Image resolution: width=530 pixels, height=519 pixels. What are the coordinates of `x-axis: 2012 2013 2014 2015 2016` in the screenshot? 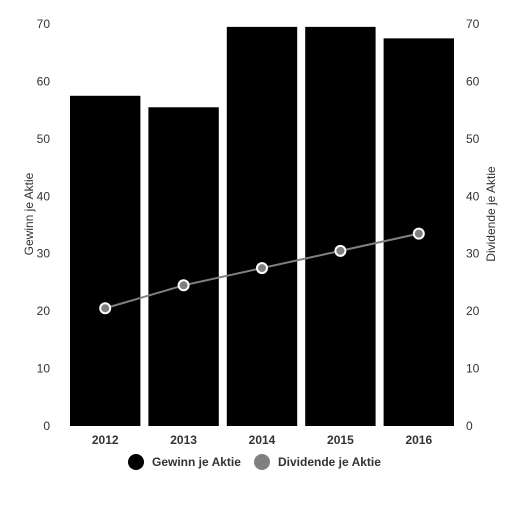 It's located at (262, 440).